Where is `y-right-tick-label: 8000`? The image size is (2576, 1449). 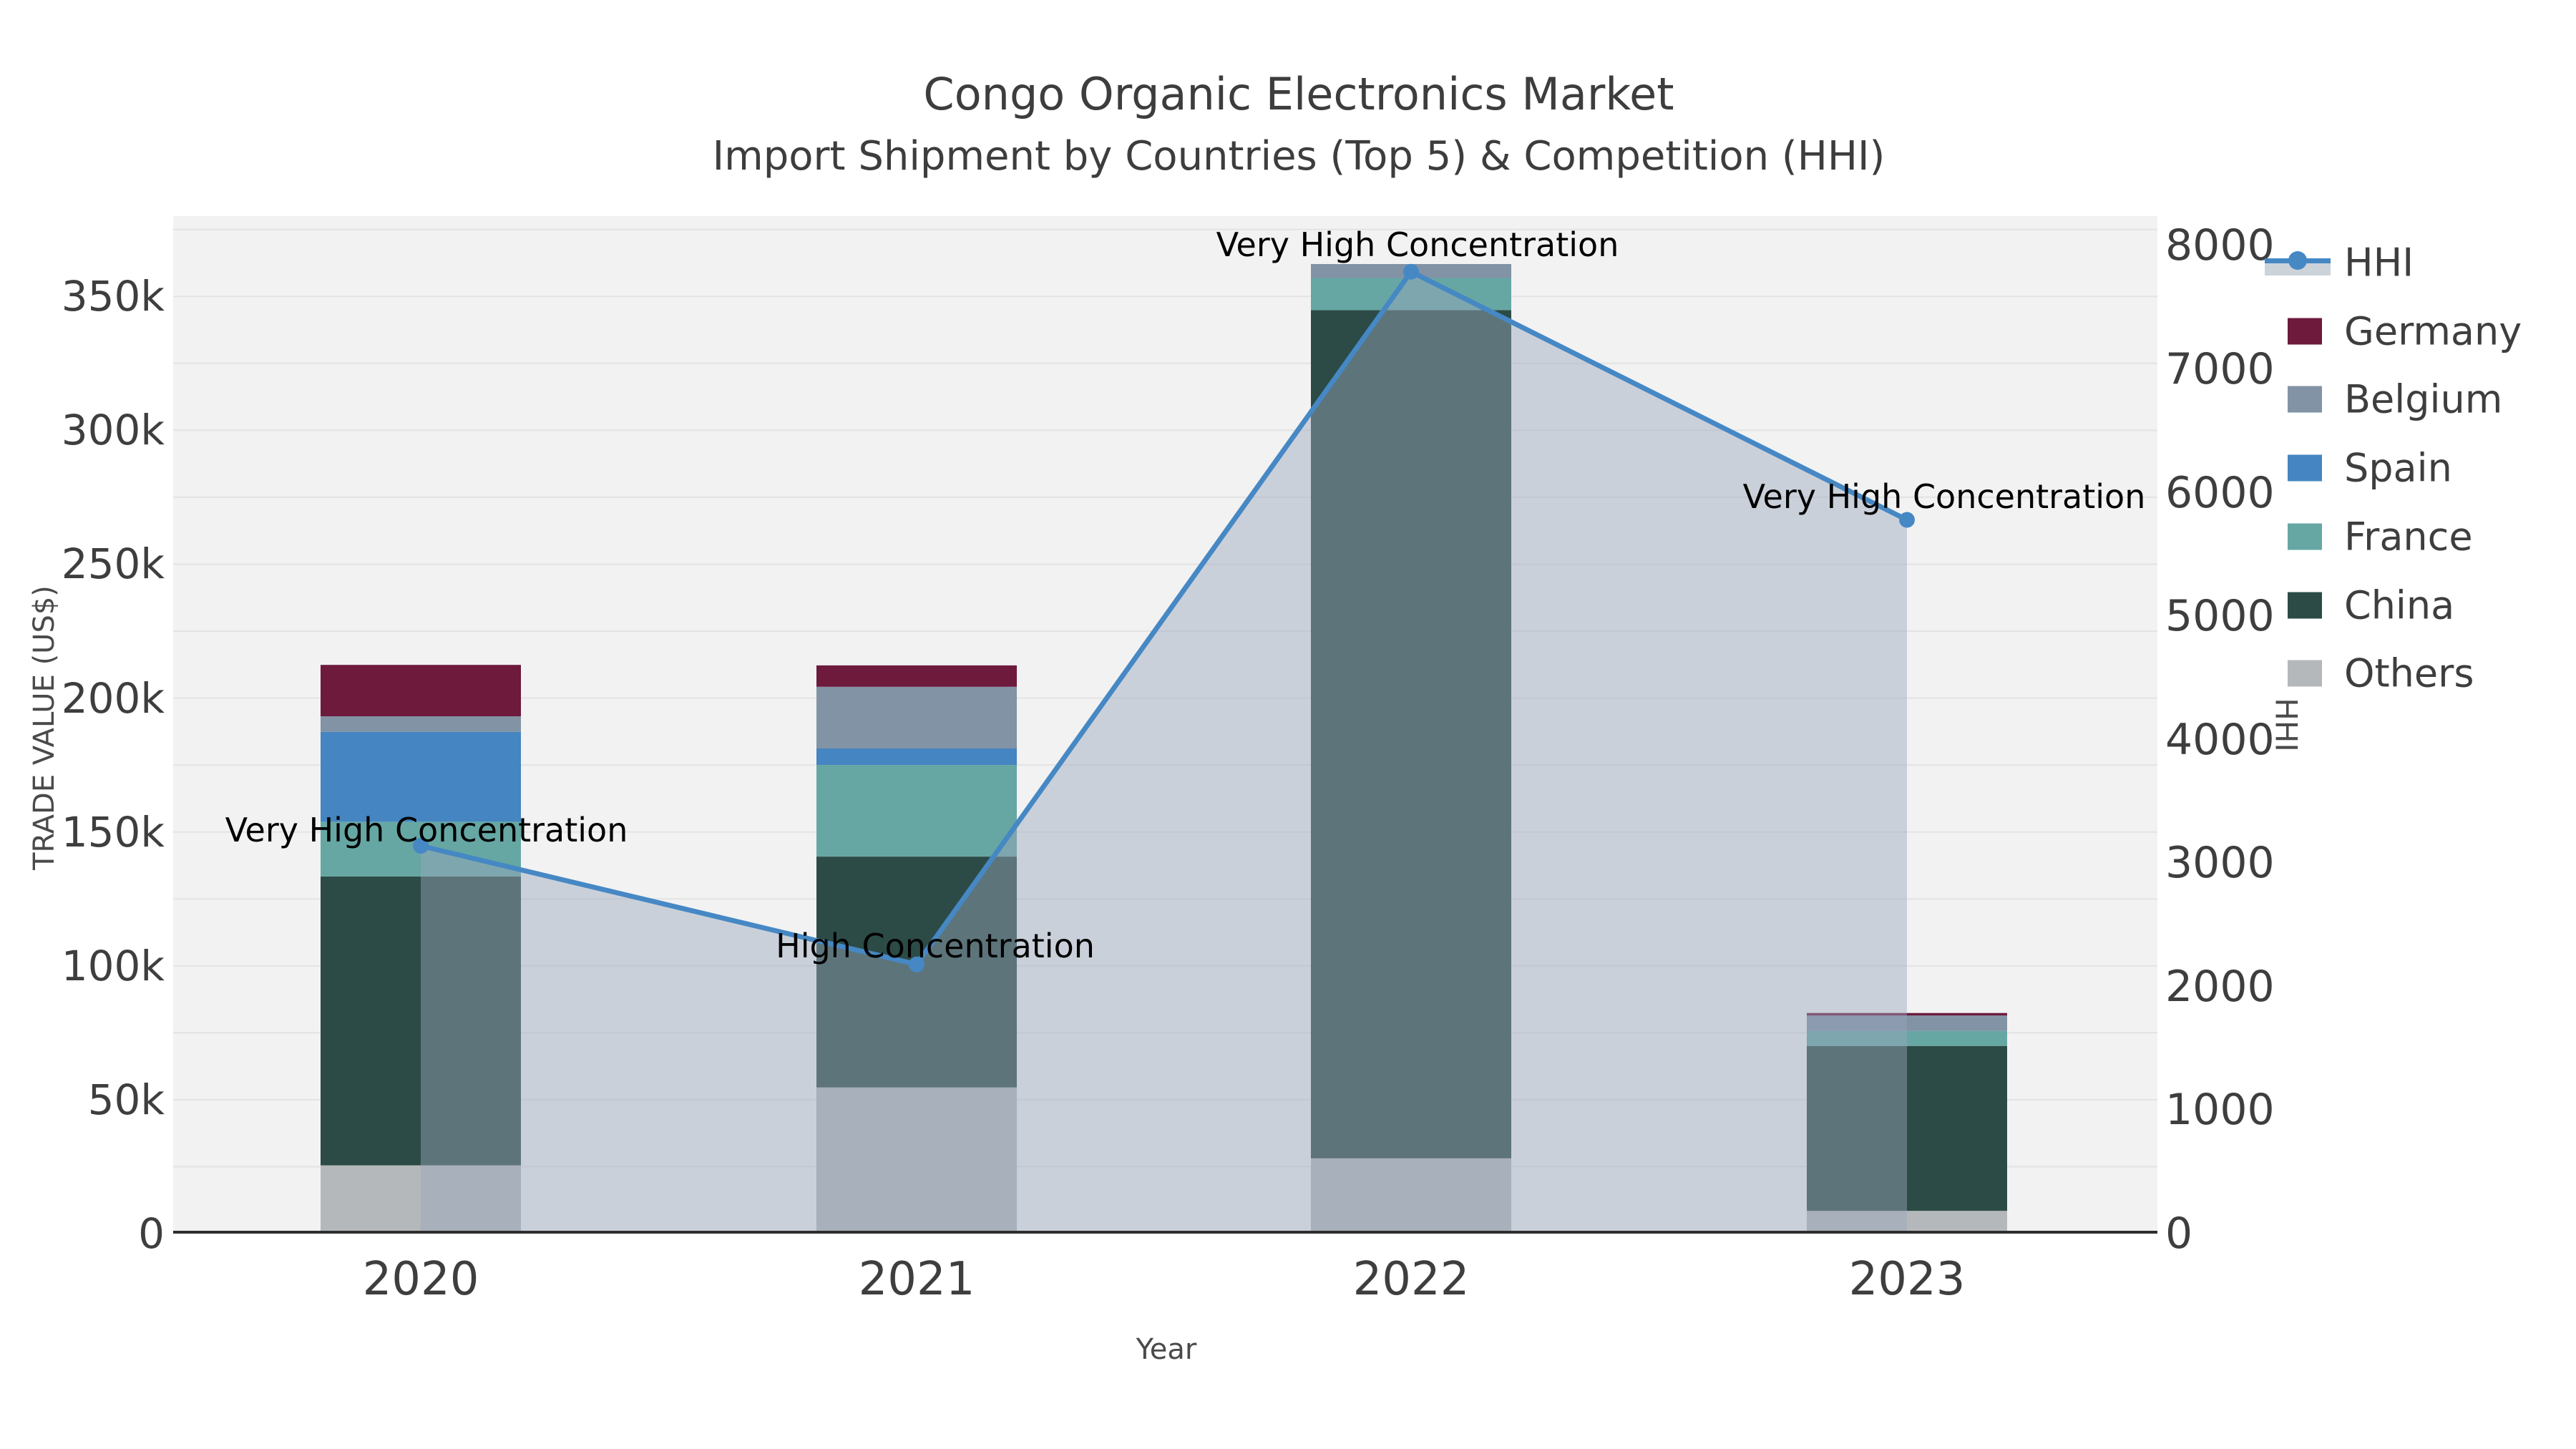 y-right-tick-label: 8000 is located at coordinates (2220, 245).